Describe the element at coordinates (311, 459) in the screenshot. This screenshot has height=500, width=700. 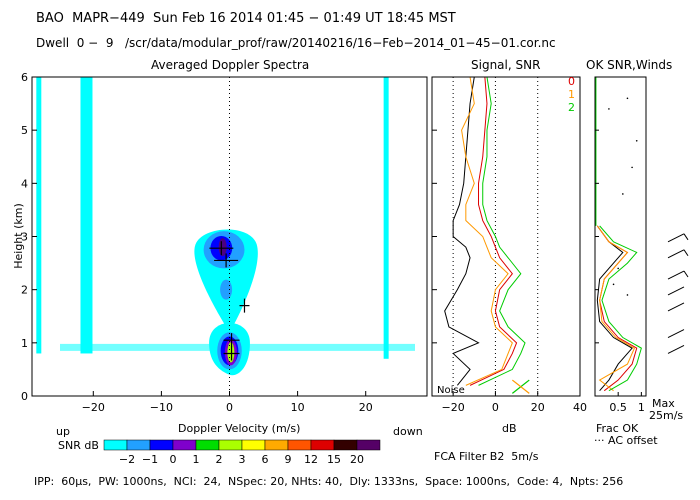
I see `colorbar-tick-label: 12` at that location.